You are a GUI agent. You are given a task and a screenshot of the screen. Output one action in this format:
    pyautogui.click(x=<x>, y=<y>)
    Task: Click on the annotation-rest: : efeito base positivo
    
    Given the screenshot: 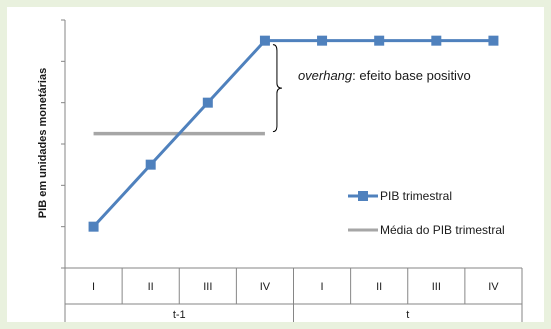 What is the action you would take?
    pyautogui.click(x=411, y=75)
    